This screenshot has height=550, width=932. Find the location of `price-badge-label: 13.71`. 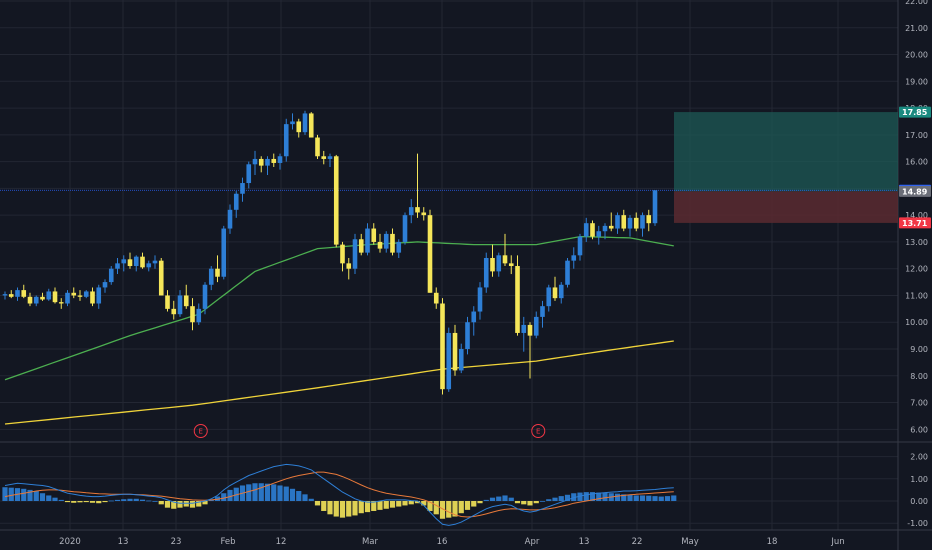

price-badge-label: 13.71 is located at coordinates (915, 223).